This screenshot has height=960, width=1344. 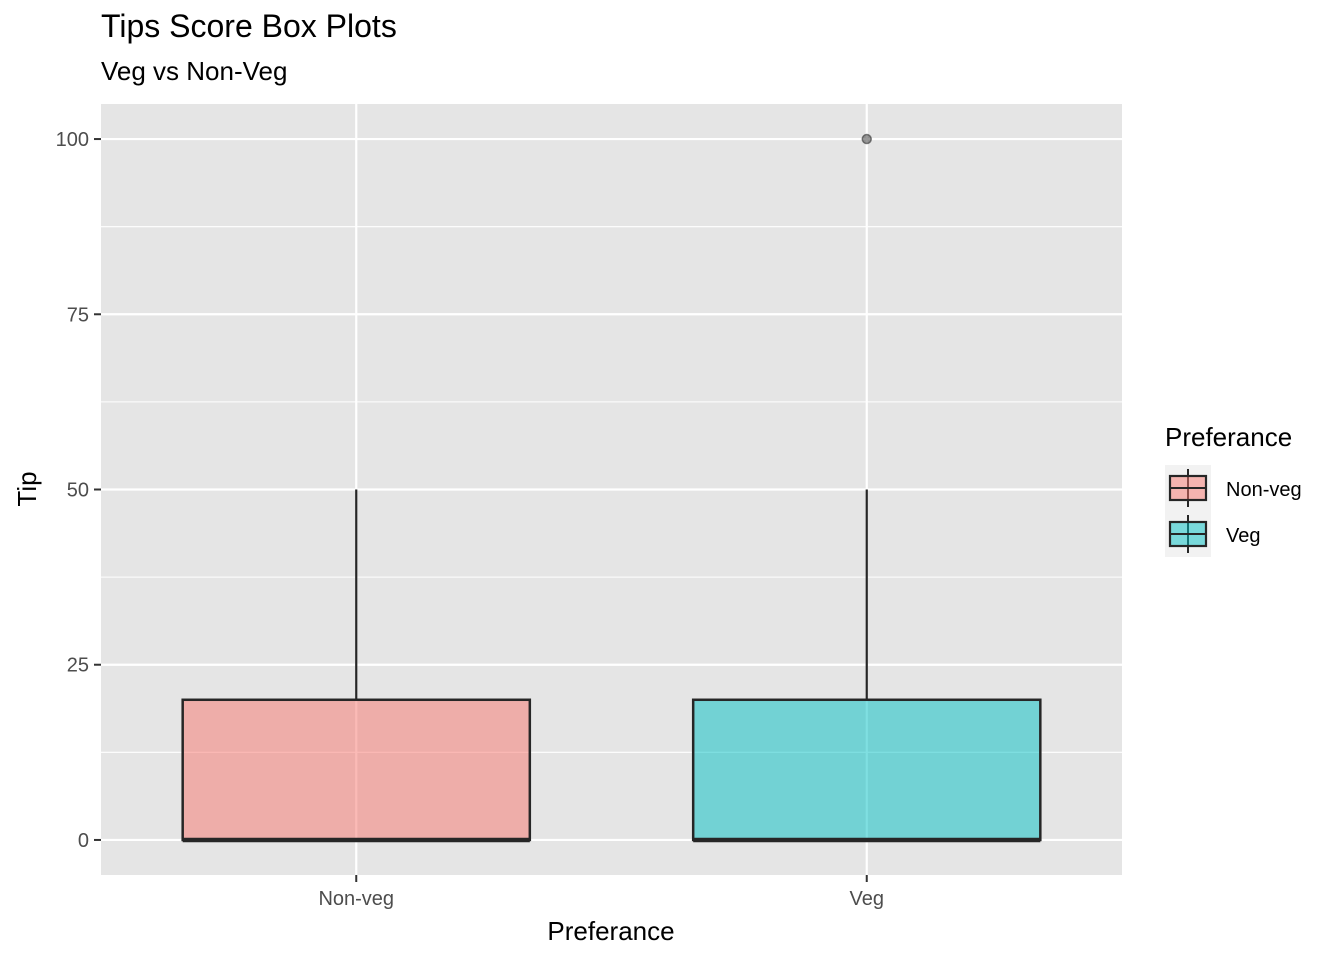 I want to click on x-tick-label: Non-veg, so click(x=356, y=899).